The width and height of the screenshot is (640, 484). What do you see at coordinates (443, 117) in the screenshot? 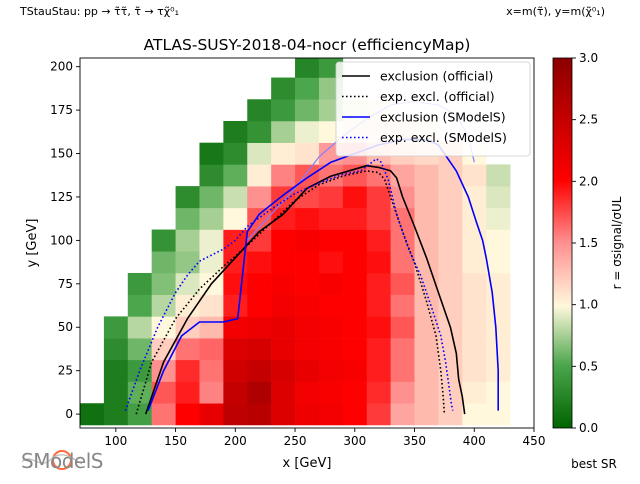
I see `legend-label: exclusion (SModelS)` at bounding box center [443, 117].